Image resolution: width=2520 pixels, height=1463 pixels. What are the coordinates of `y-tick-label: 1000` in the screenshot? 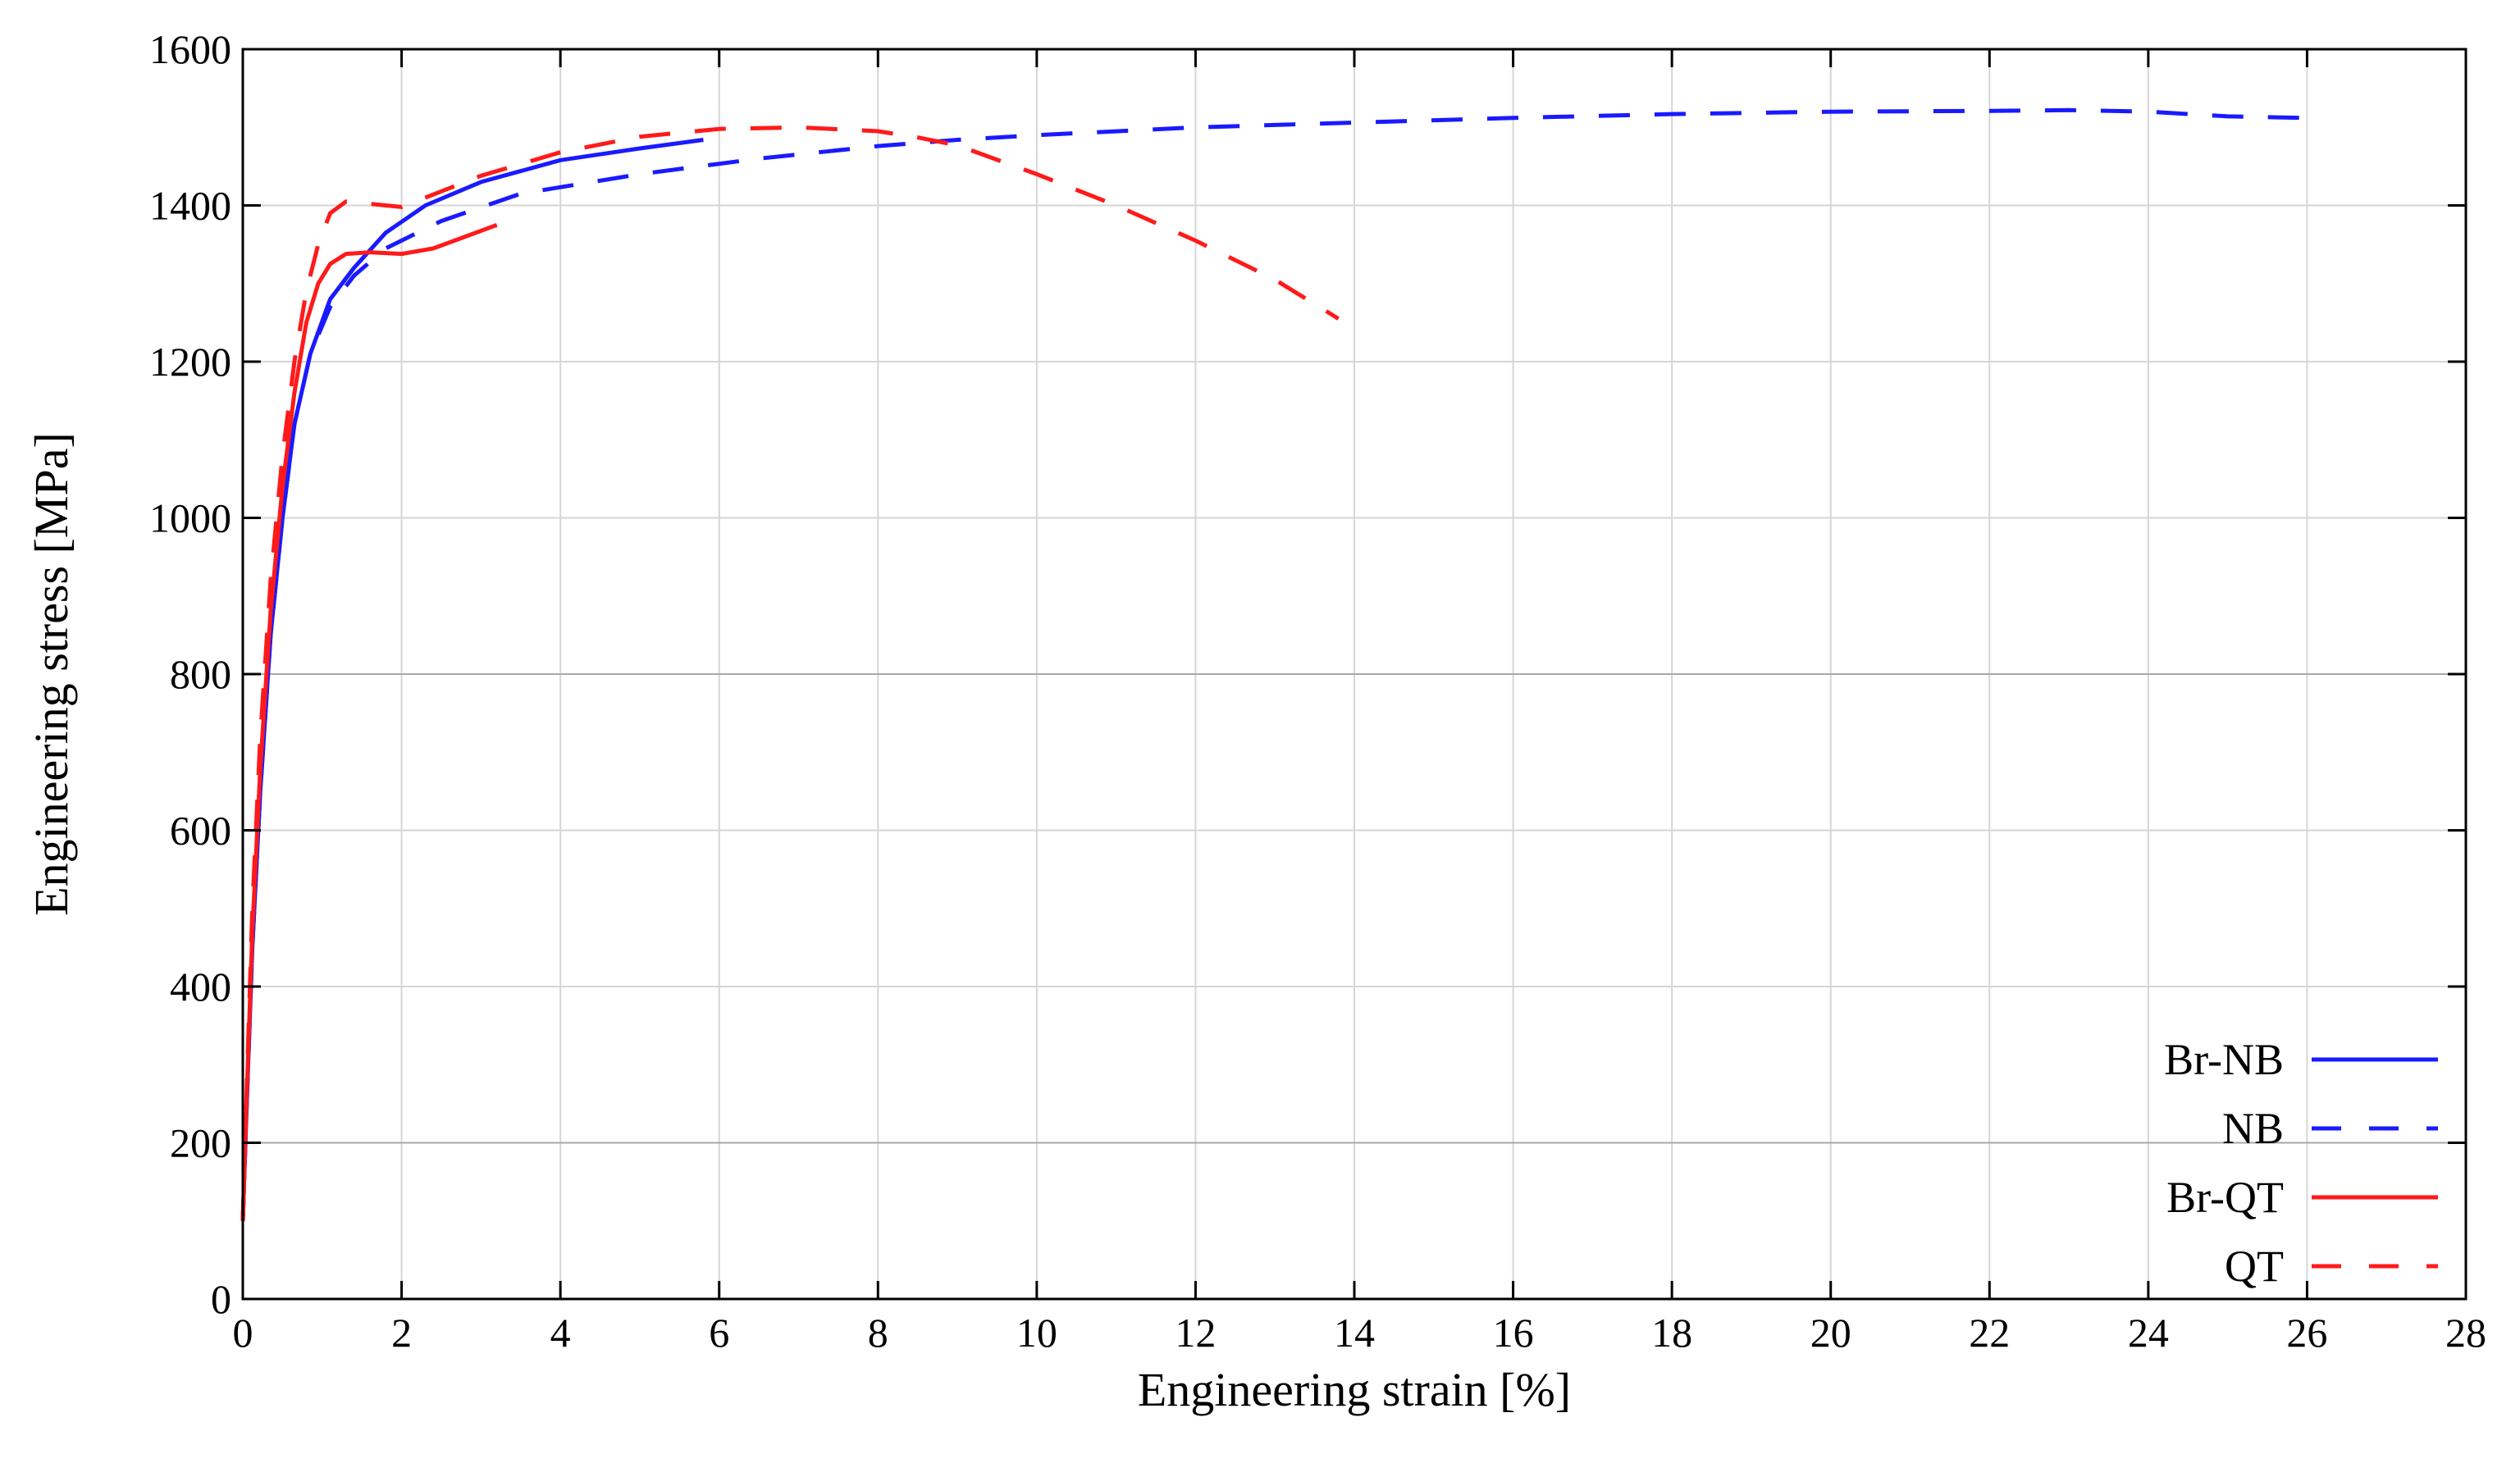 It's located at (190, 518).